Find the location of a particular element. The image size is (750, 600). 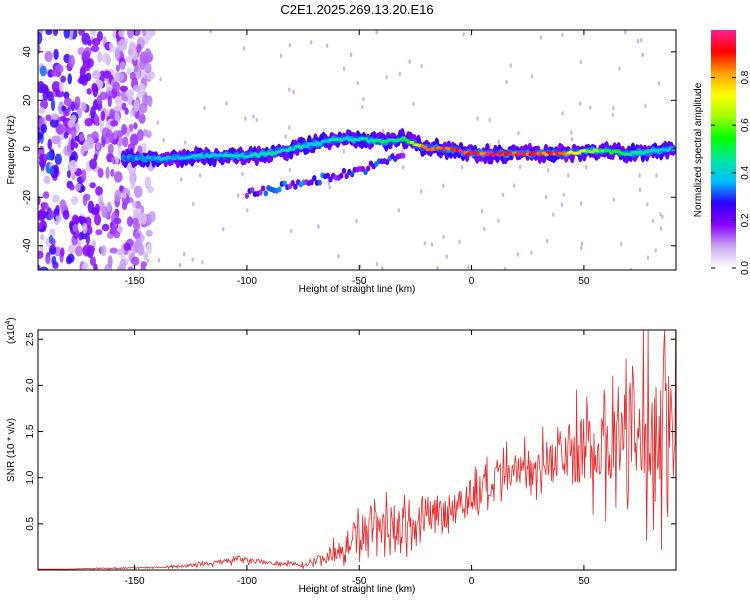

y-tick-label: 2.0 is located at coordinates (30, 385).